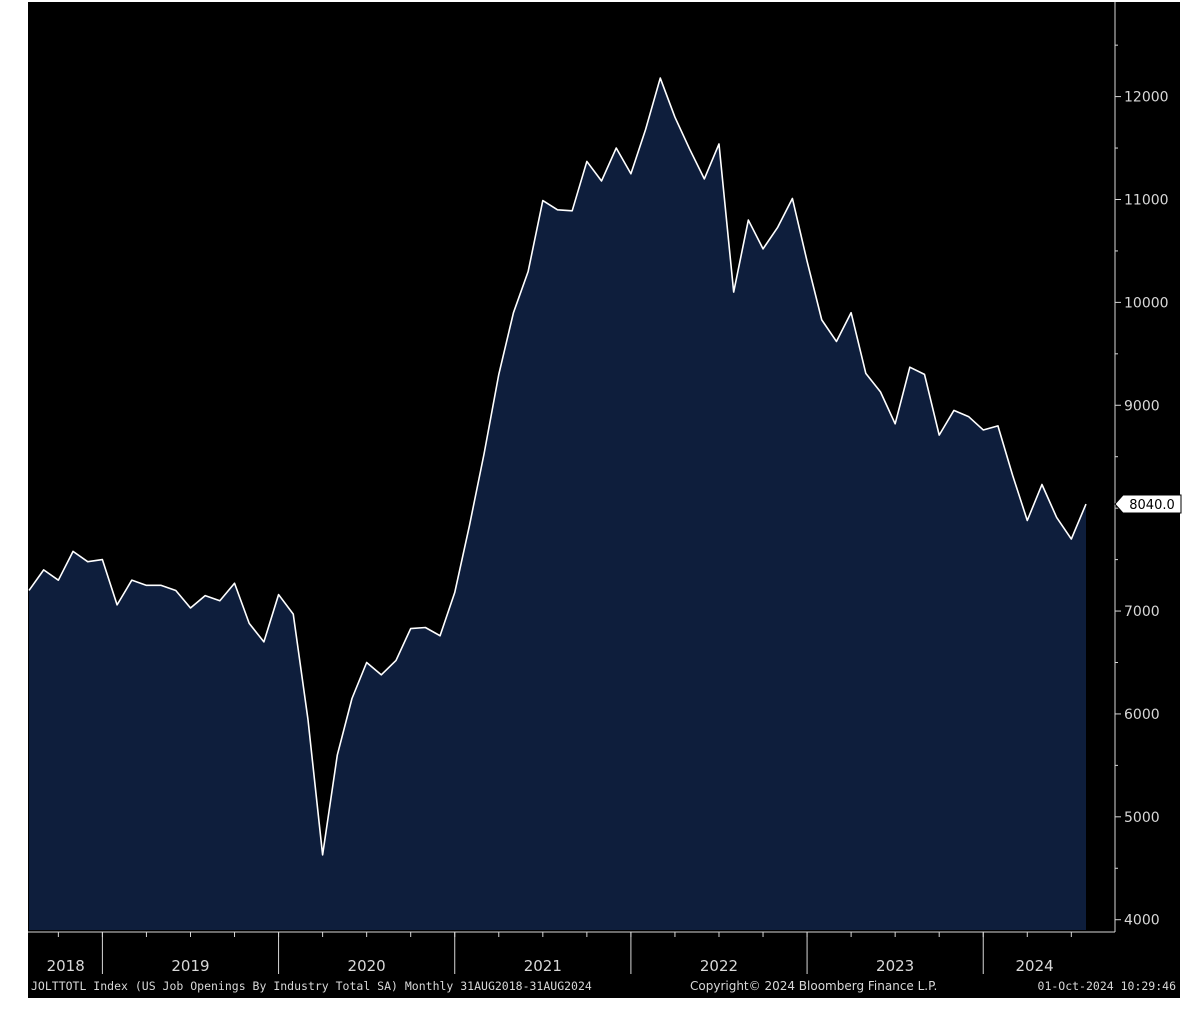  I want to click on x-year-label: 2021, so click(543, 966).